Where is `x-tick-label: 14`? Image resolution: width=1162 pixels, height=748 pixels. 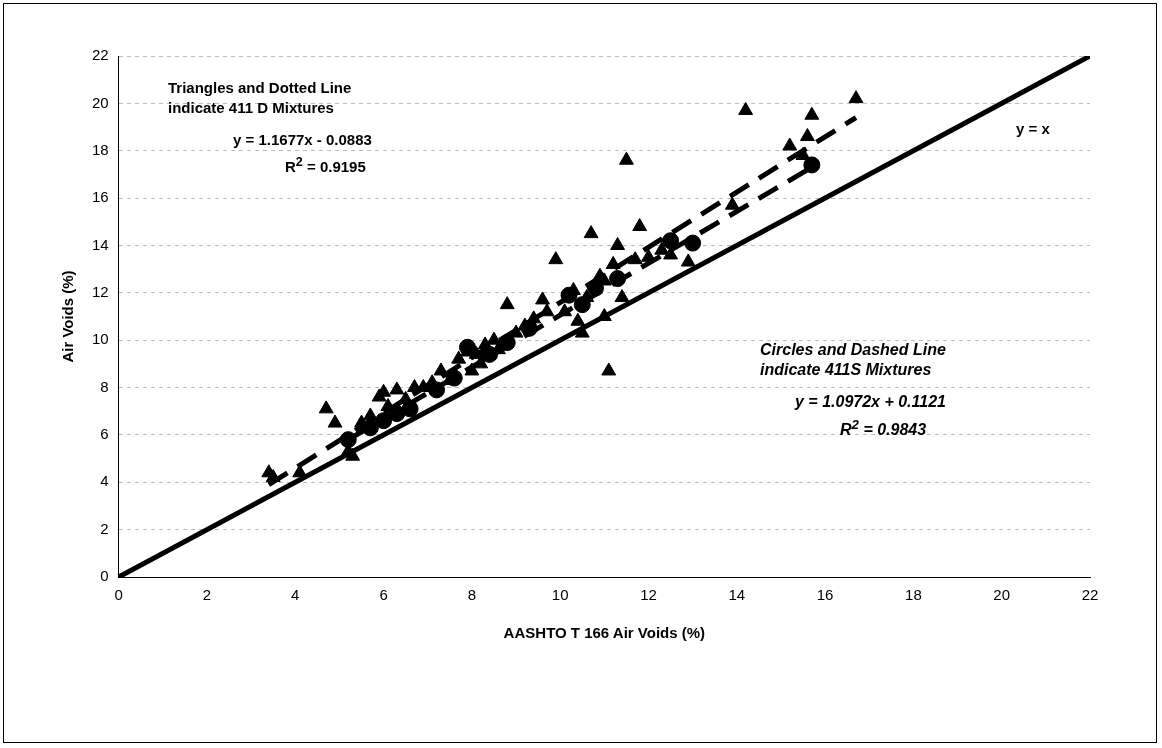
x-tick-label: 14 is located at coordinates (737, 595).